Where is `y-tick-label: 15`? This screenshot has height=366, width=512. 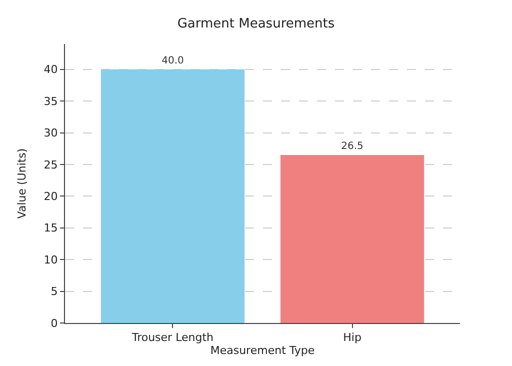
y-tick-label: 15 is located at coordinates (51, 228).